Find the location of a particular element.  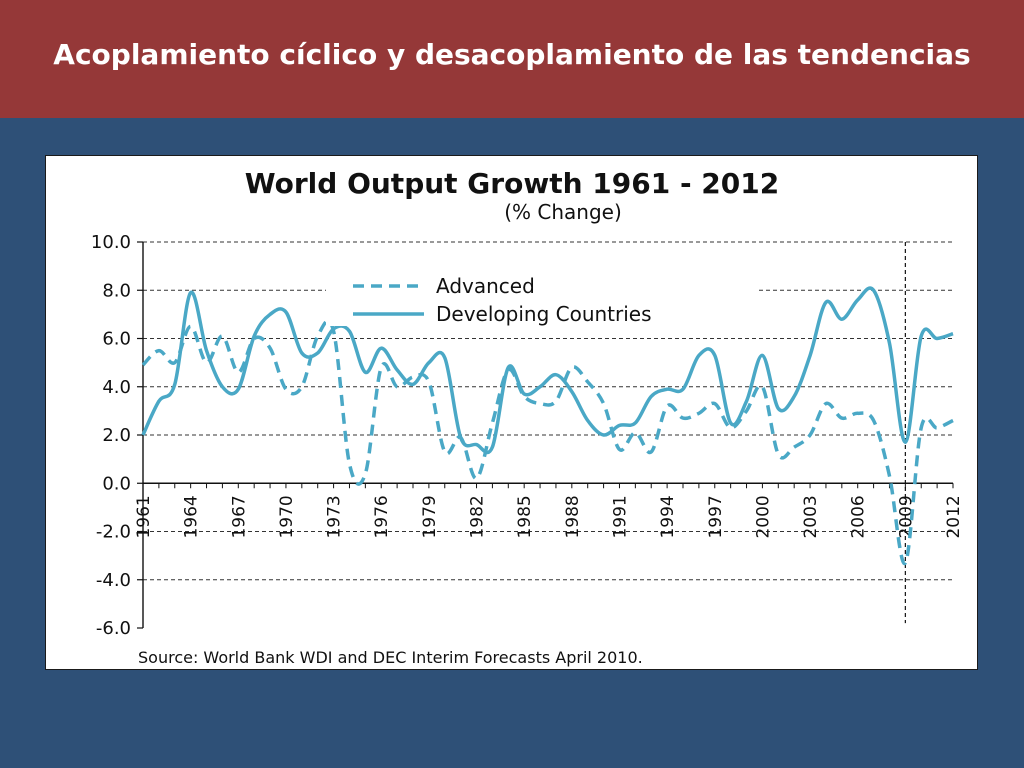

legend-label-advanced: Advanced is located at coordinates (485, 286).